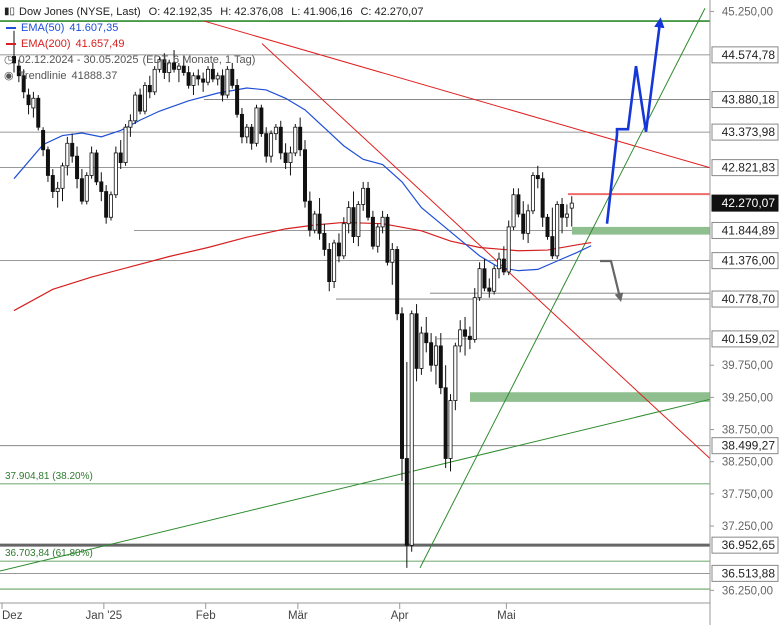 The width and height of the screenshot is (780, 625). I want to click on bullish-forecast-arrow, so click(635, 120).